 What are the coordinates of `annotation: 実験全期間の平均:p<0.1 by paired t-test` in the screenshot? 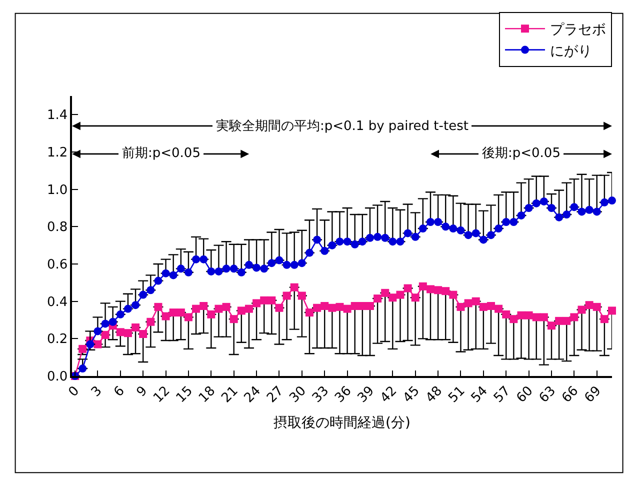 It's located at (342, 126).